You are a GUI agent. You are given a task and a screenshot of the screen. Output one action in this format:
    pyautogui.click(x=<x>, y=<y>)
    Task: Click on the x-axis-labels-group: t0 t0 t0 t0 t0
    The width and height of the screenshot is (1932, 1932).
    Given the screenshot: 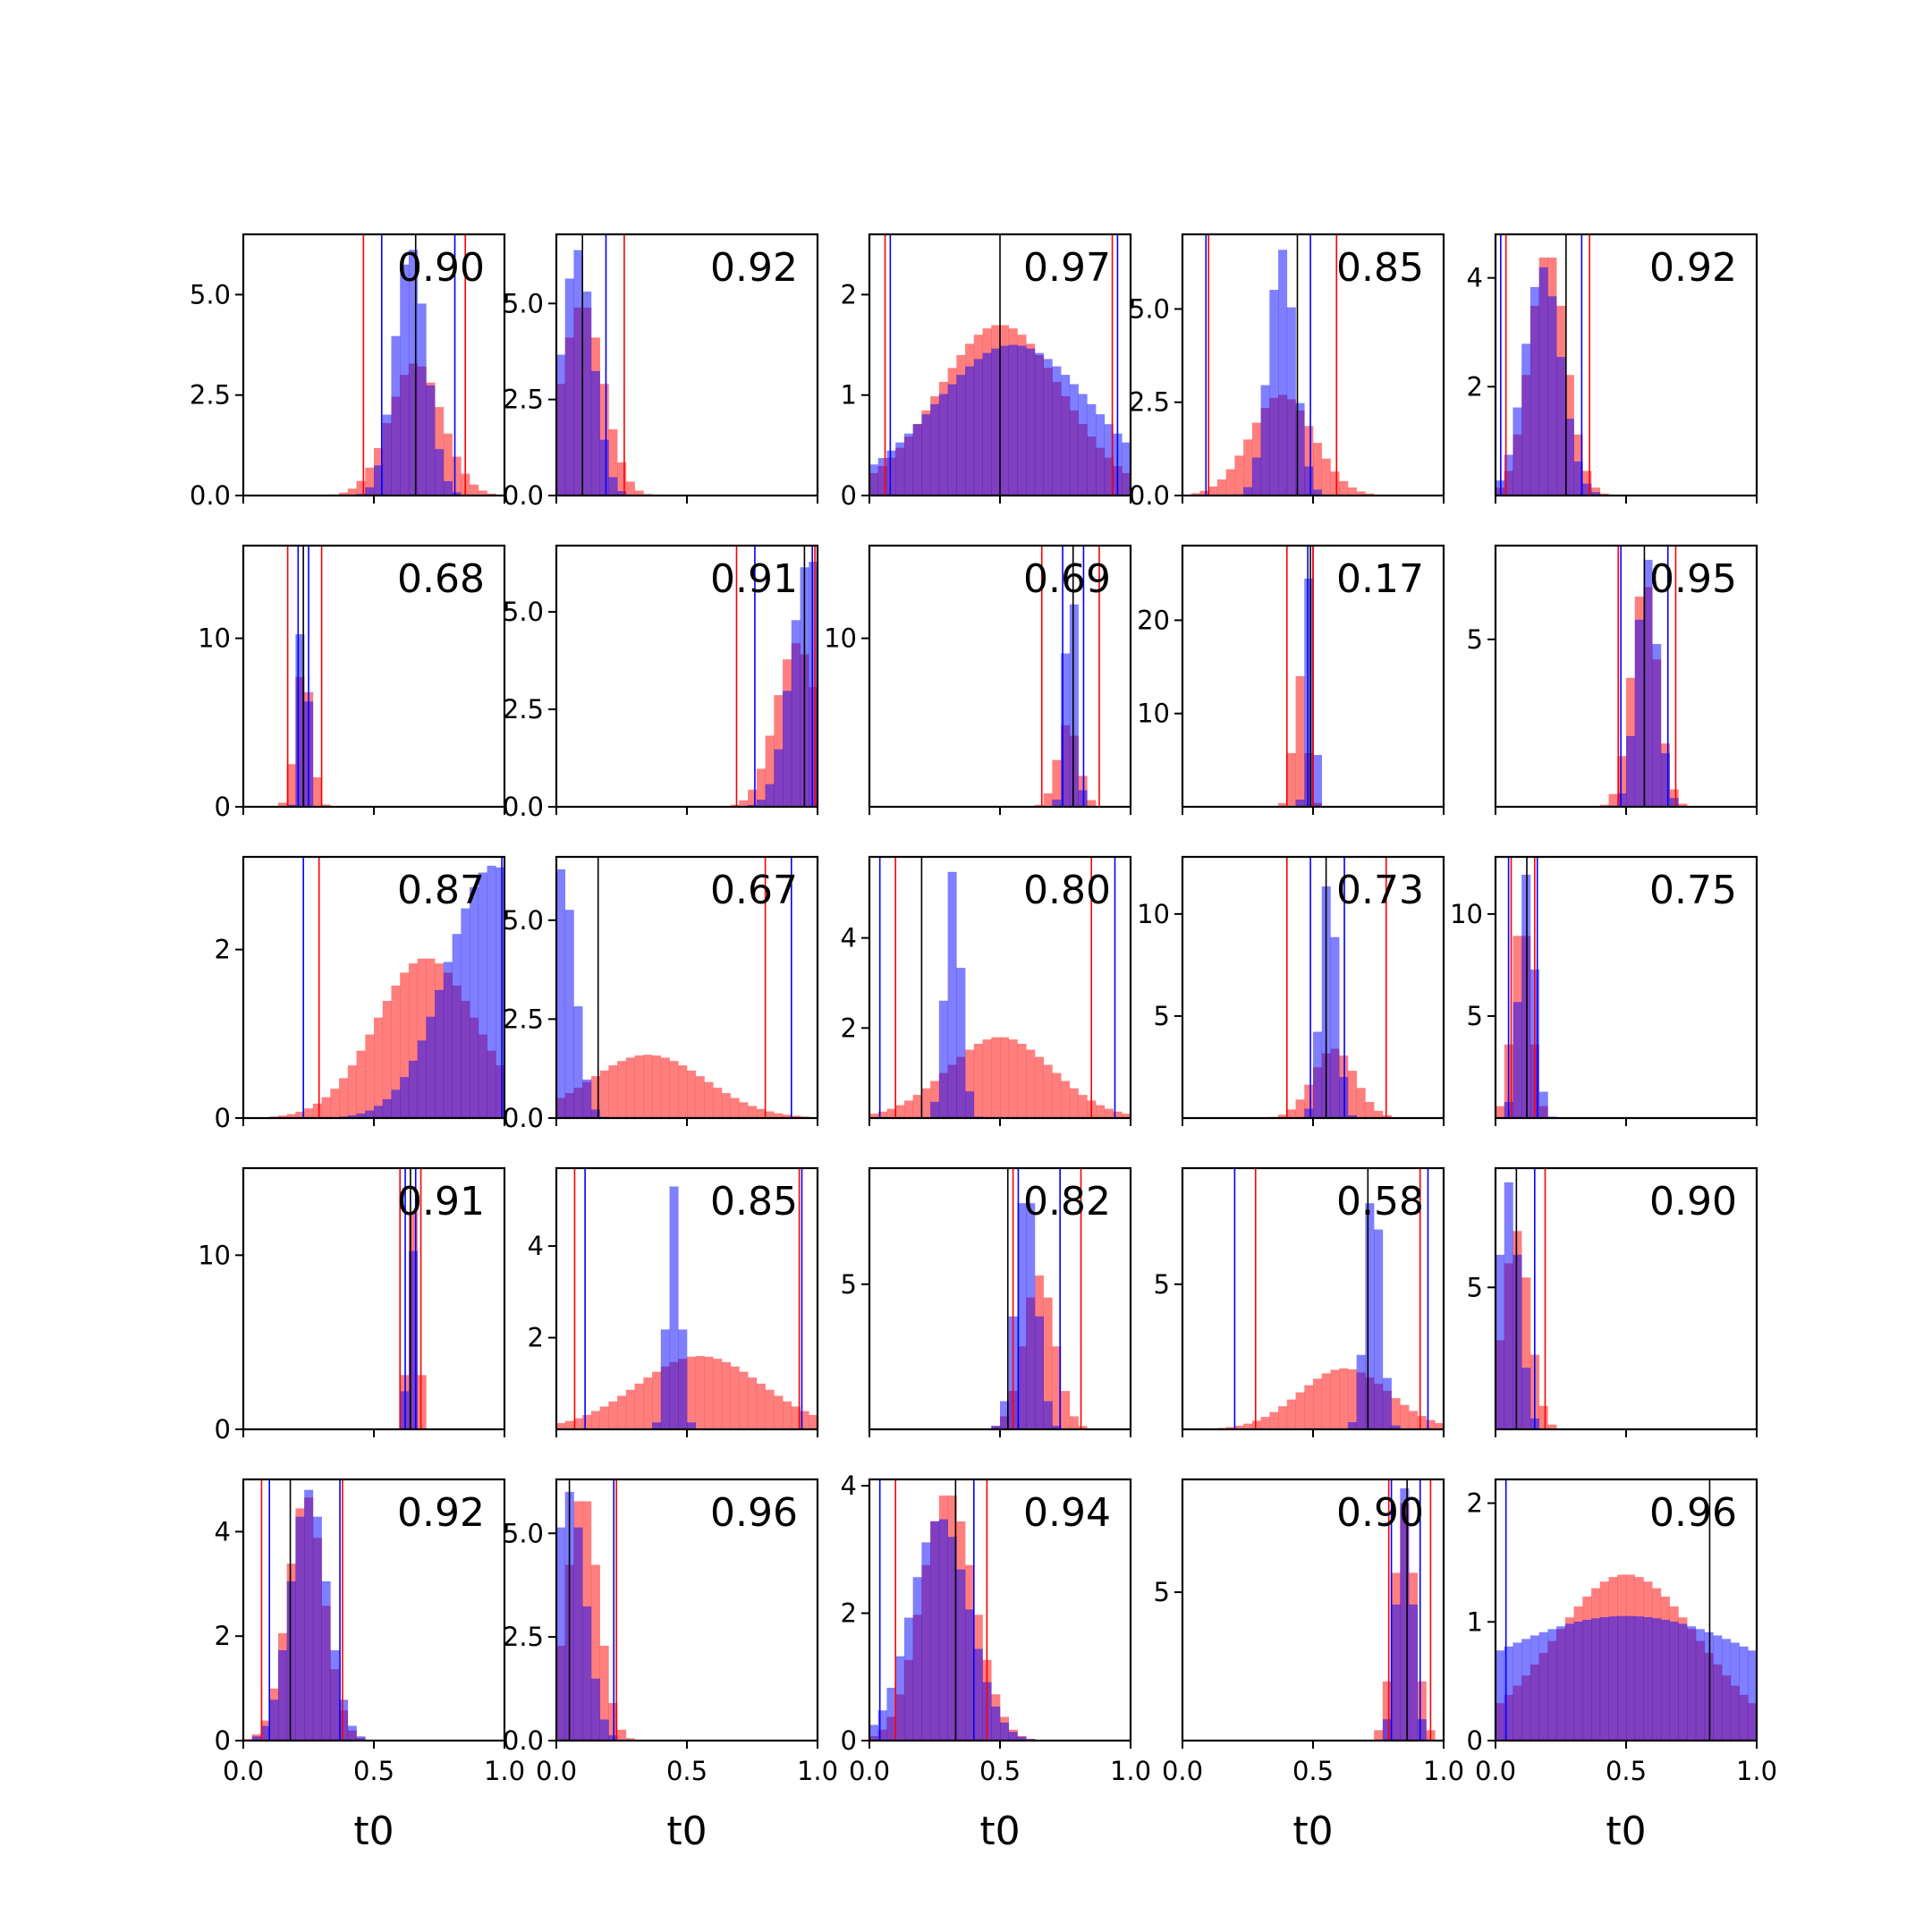 What is the action you would take?
    pyautogui.click(x=999, y=1831)
    